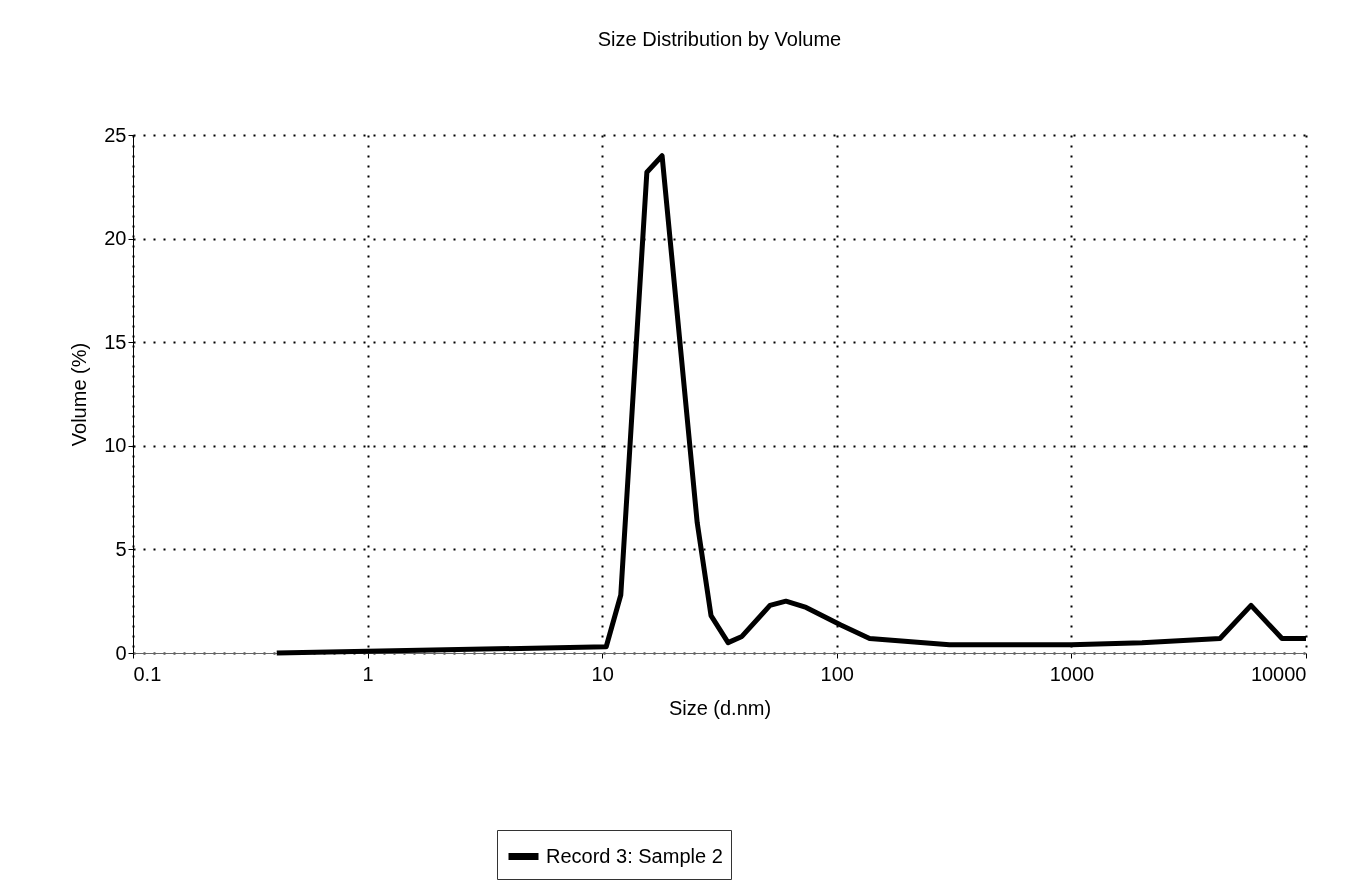  Describe the element at coordinates (368, 673) in the screenshot. I see `x-tick-label: 1` at that location.